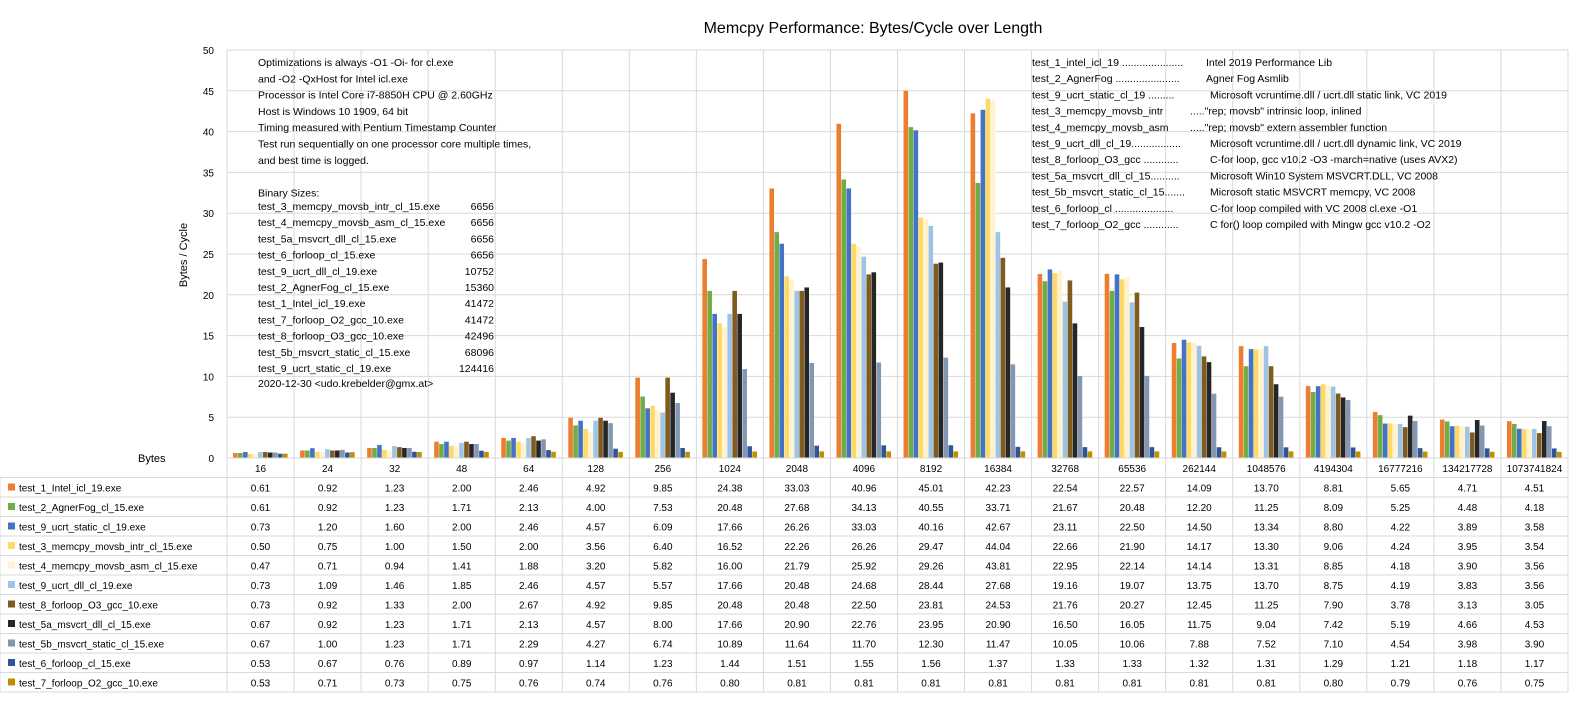  I want to click on y-axis-label: Bytes / Cycle, so click(184, 255).